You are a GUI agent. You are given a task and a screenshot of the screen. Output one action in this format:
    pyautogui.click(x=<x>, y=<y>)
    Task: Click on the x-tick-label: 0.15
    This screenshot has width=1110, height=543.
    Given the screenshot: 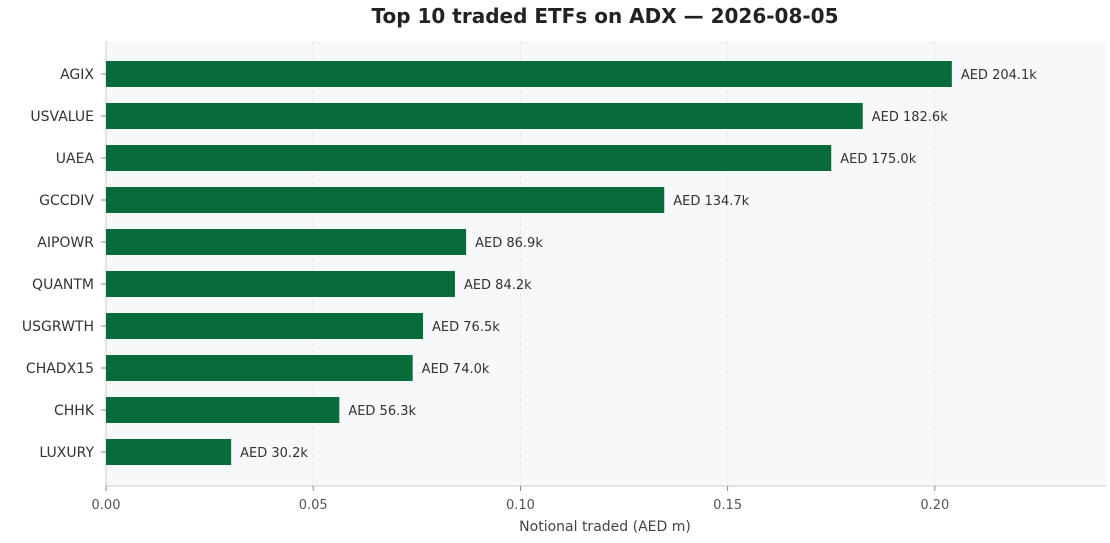 What is the action you would take?
    pyautogui.click(x=727, y=505)
    